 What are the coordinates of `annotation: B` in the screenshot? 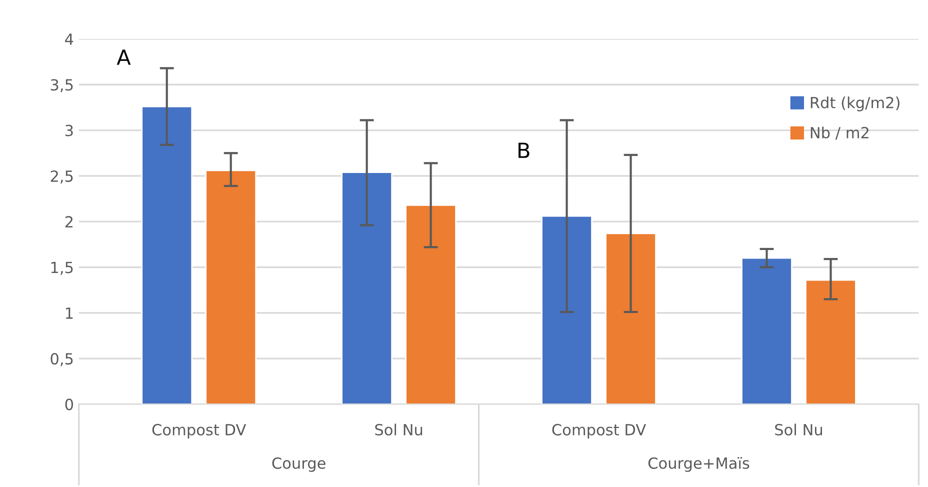 It's located at (524, 150).